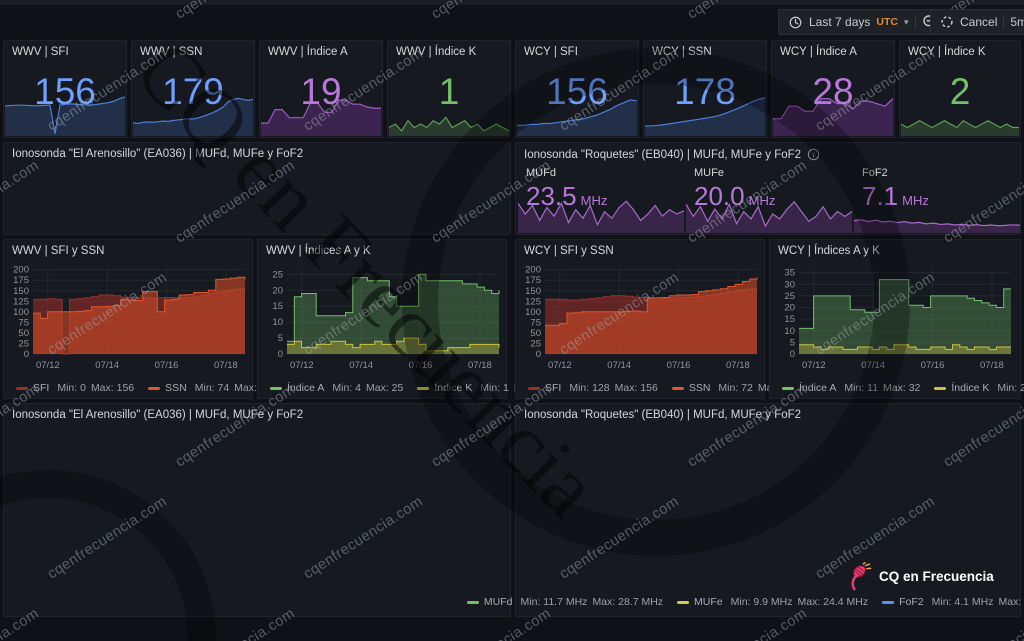 The height and width of the screenshot is (641, 1024). Describe the element at coordinates (851, 388) in the screenshot. I see `legend-item: Índice A Min: 11 Max: 32` at that location.